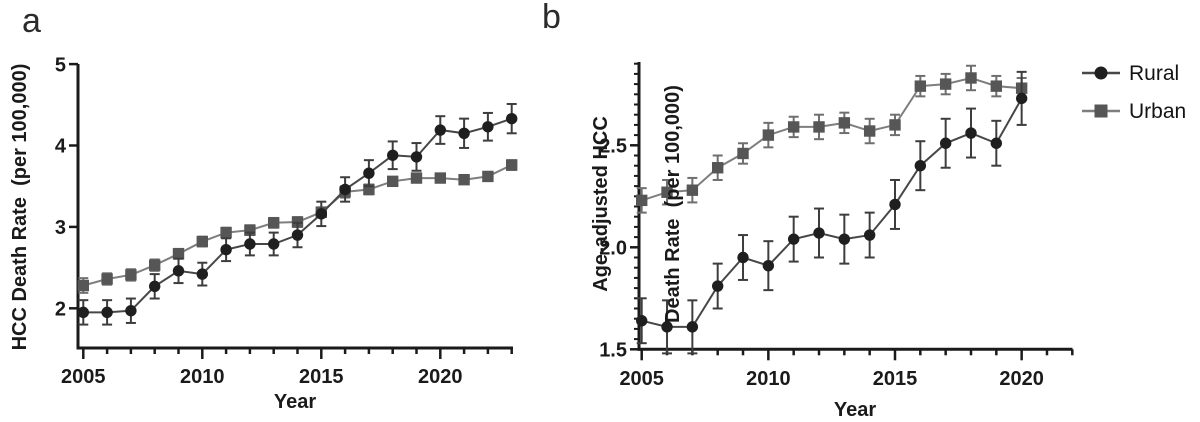  I want to click on legend-item-urban: Urban, so click(1134, 111).